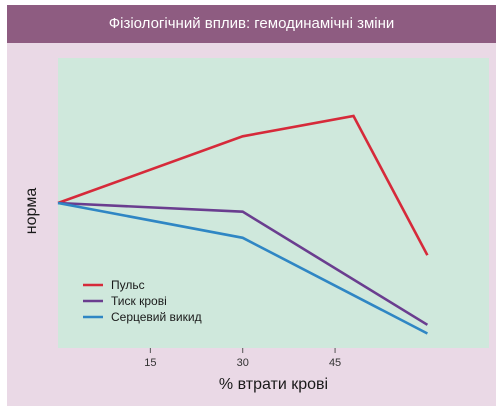  I want to click on x-tick-label: 30, so click(243, 363).